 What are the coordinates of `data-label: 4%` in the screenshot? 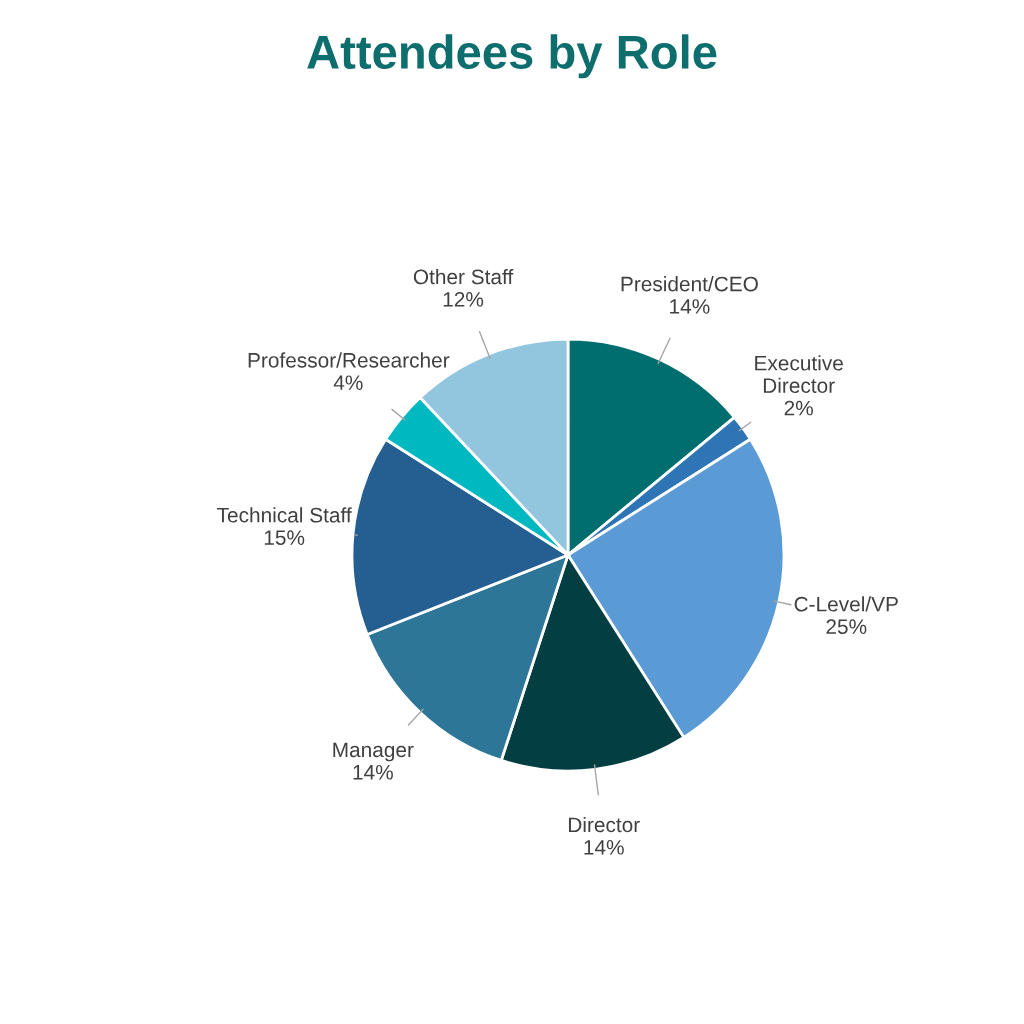 It's located at (348, 382).